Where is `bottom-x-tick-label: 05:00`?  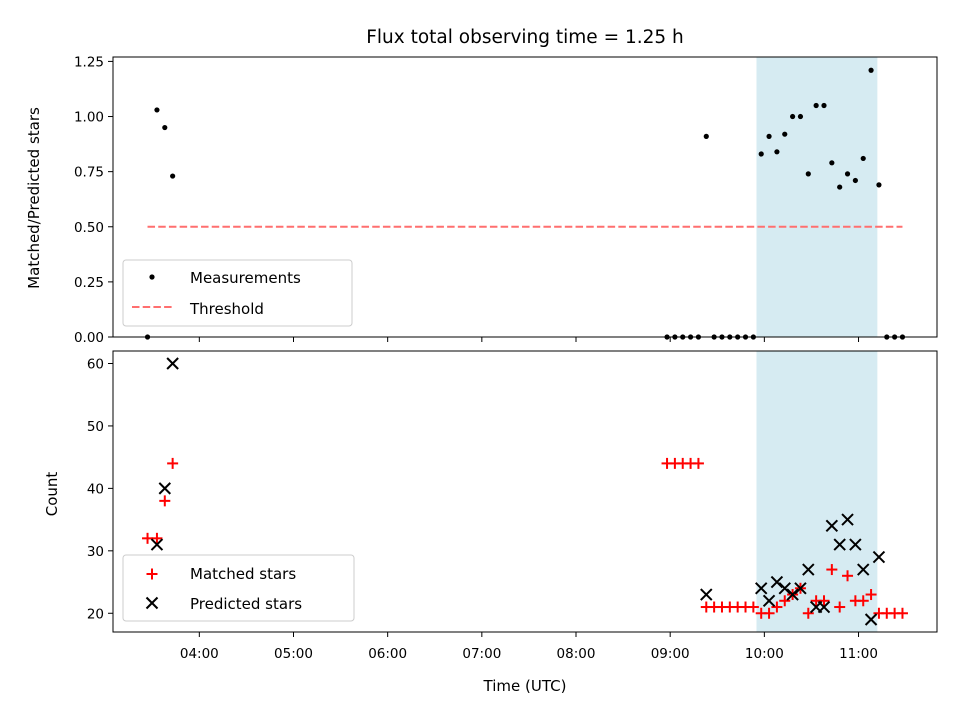
bottom-x-tick-label: 05:00 is located at coordinates (293, 654).